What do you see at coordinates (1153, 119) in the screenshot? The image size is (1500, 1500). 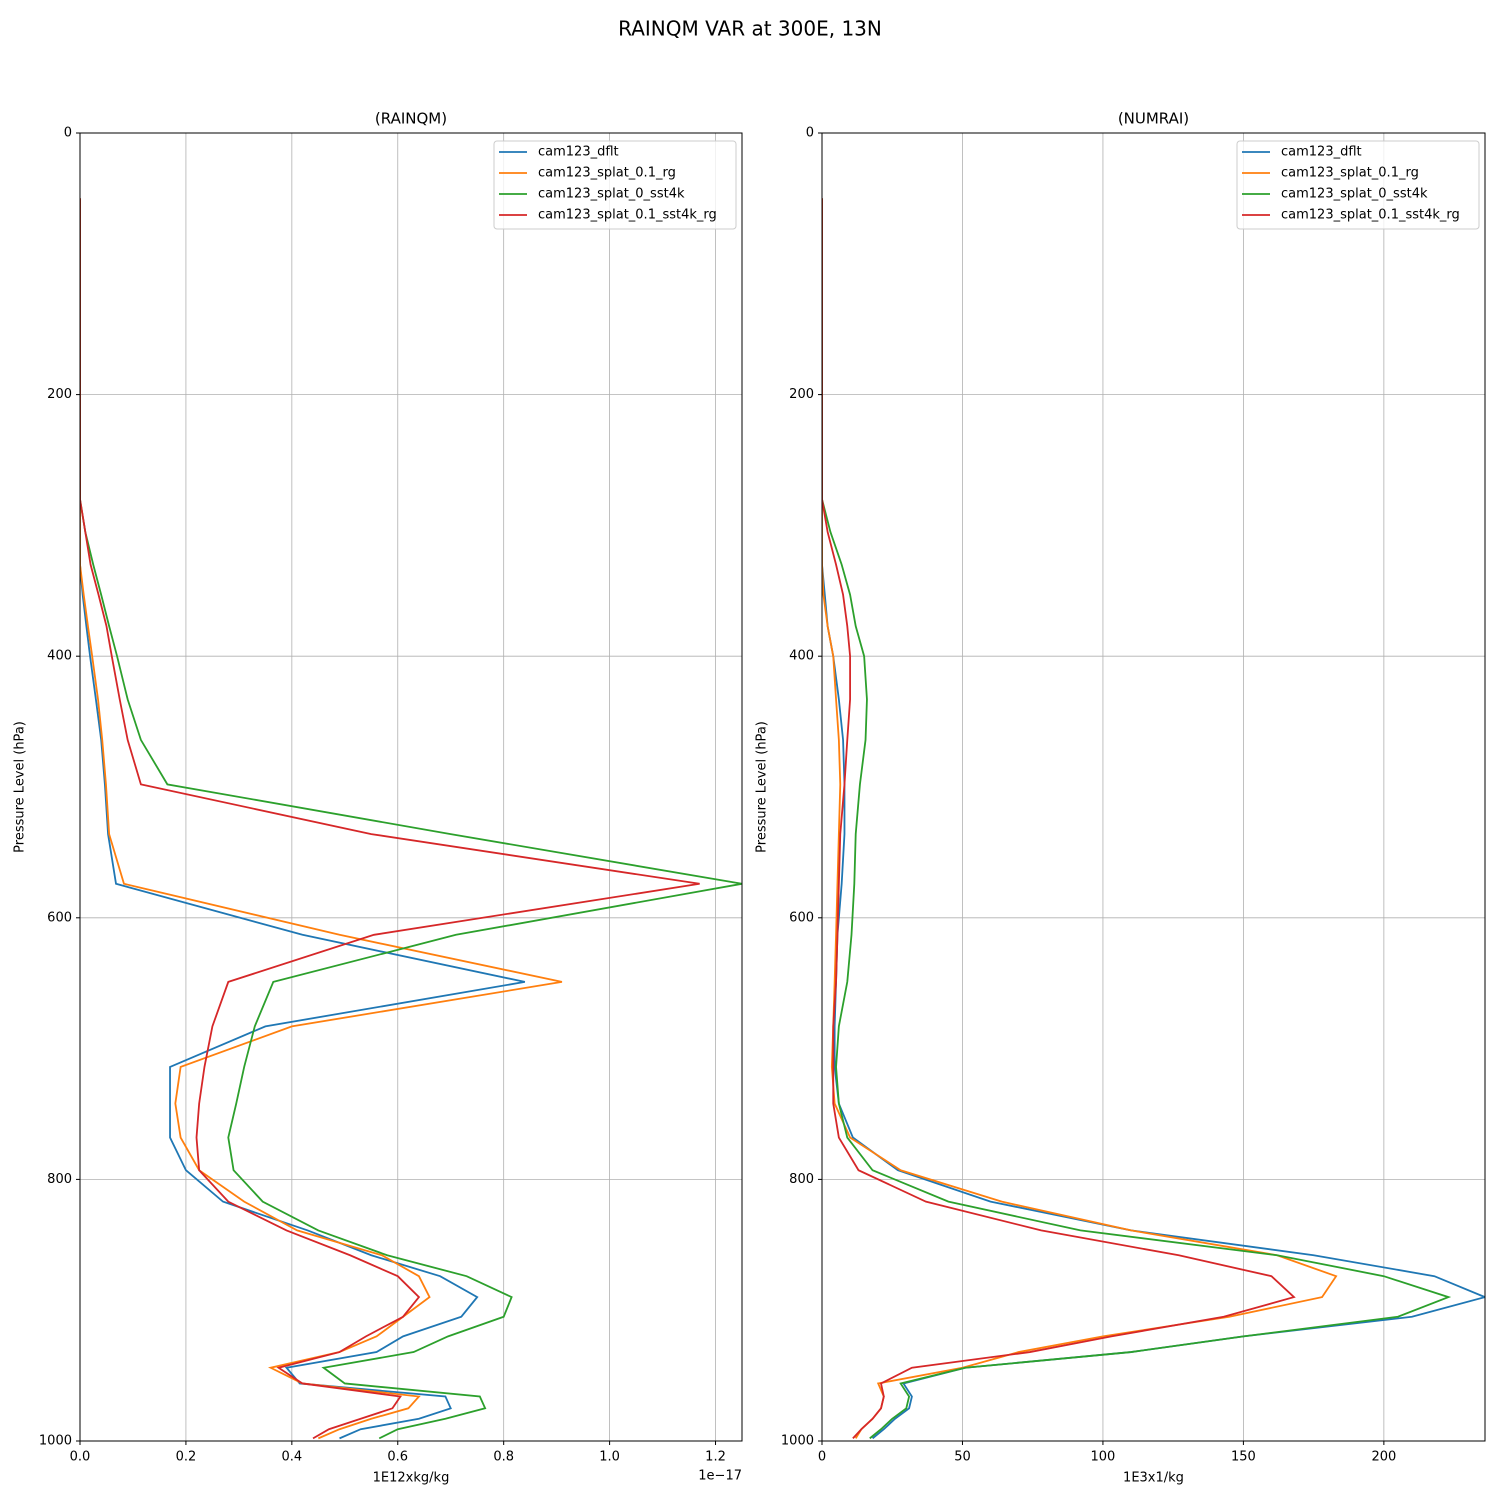 I see `axes-title: (NUMRAI)` at bounding box center [1153, 119].